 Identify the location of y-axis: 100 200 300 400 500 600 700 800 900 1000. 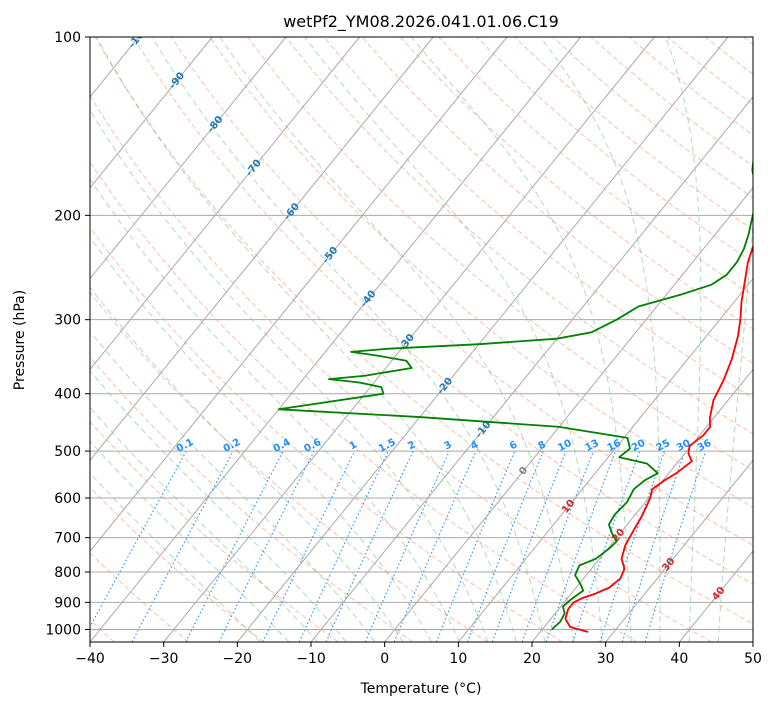
(67, 334).